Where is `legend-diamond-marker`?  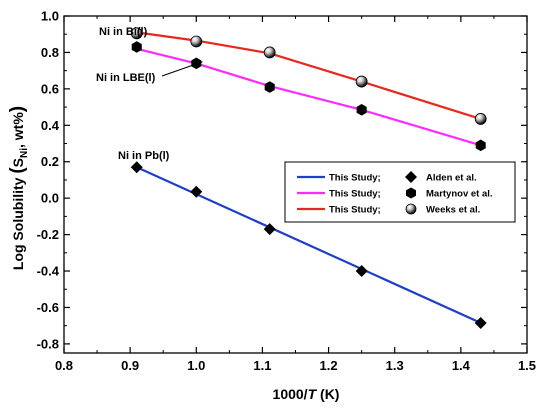
legend-diamond-marker is located at coordinates (411, 177).